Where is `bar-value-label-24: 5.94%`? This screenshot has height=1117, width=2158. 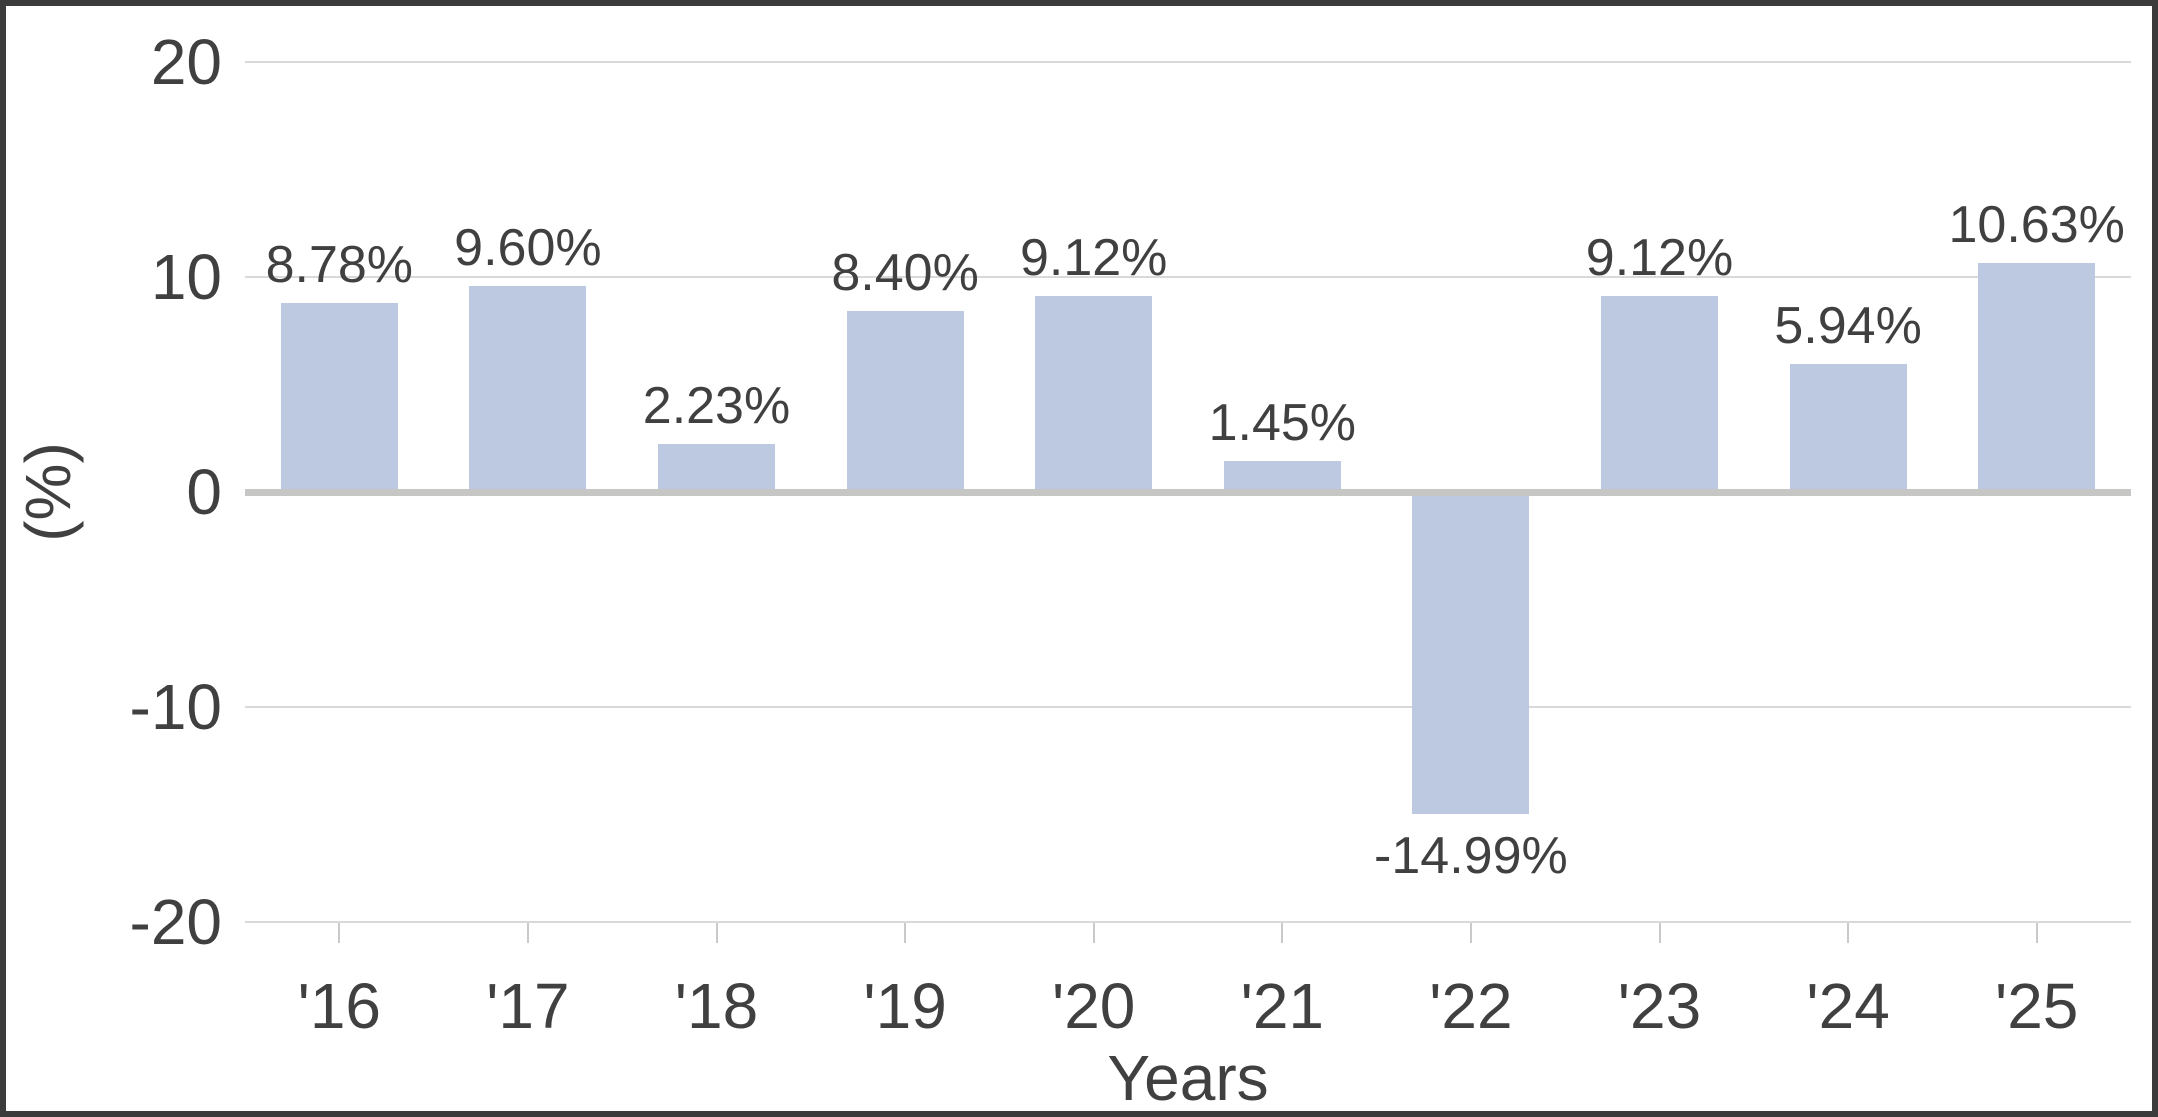
bar-value-label-24: 5.94% is located at coordinates (1848, 326).